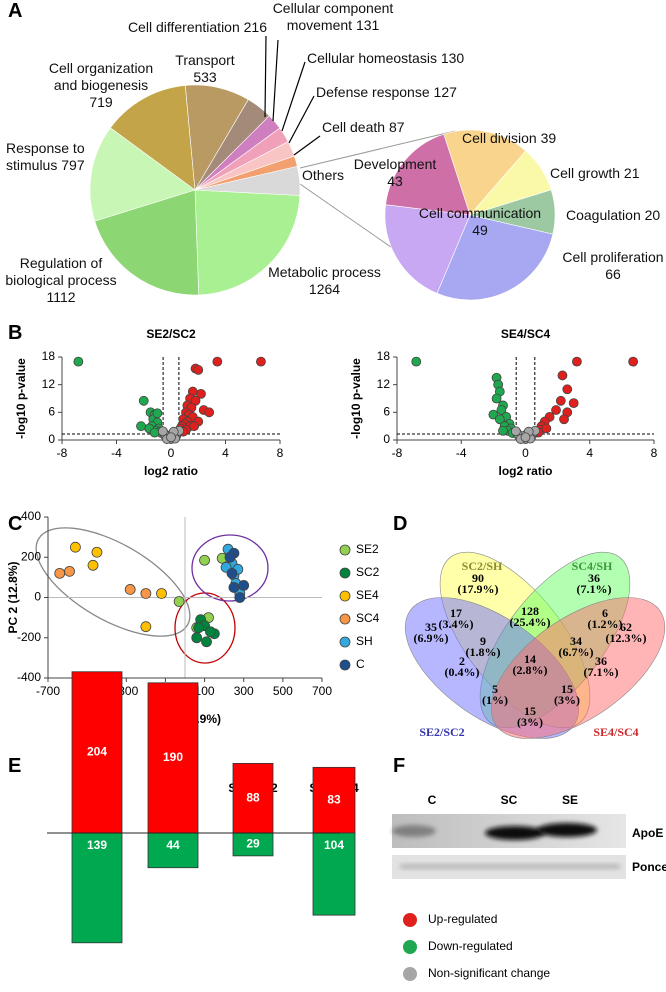 Image resolution: width=666 pixels, height=992 pixels. I want to click on category-label: Others, so click(323, 175).